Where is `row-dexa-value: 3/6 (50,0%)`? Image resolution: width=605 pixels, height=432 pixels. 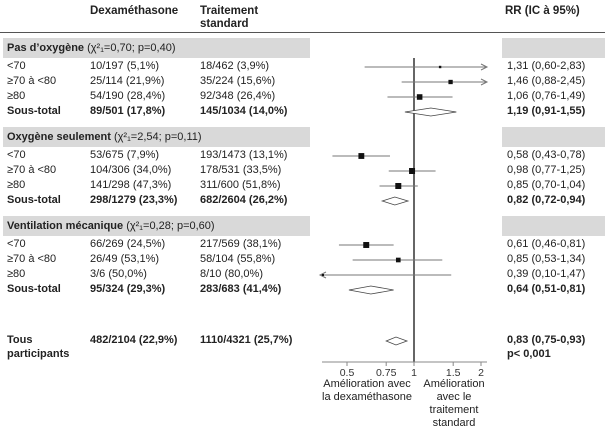
row-dexa-value: 3/6 (50,0%) is located at coordinates (118, 274).